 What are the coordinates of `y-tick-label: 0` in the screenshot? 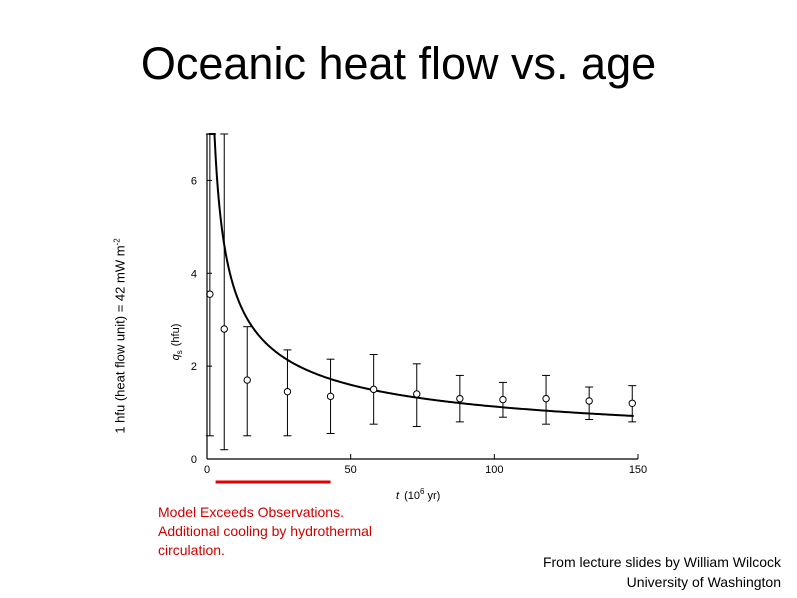 It's located at (194, 460).